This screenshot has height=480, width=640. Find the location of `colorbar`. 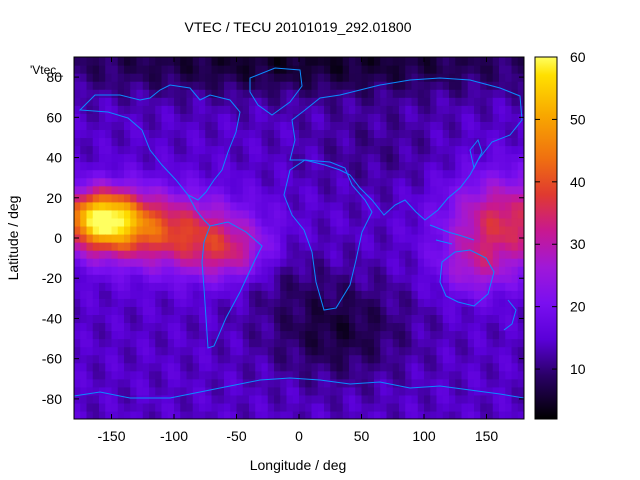

colorbar is located at coordinates (546, 238).